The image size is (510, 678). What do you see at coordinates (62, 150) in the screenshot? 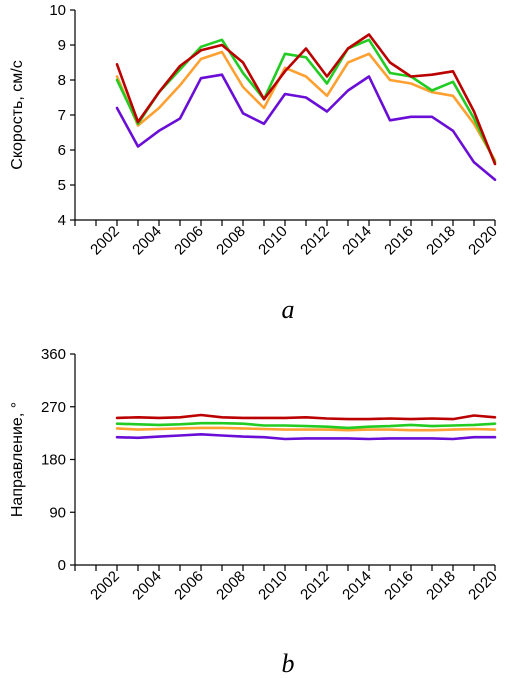
I see `y-tick-label: 6` at bounding box center [62, 150].